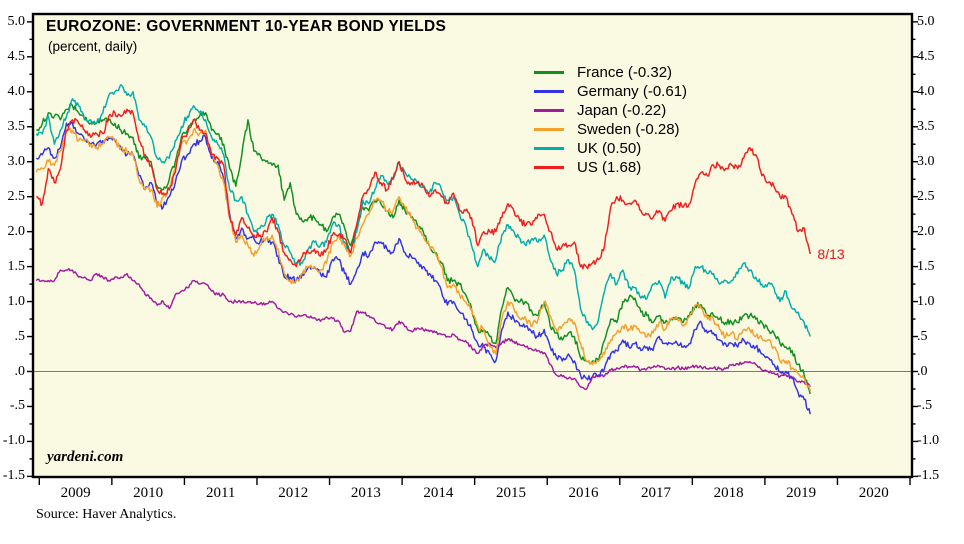  Describe the element at coordinates (13, 476) in the screenshot. I see `y-axis-label-left: -1.5` at that location.